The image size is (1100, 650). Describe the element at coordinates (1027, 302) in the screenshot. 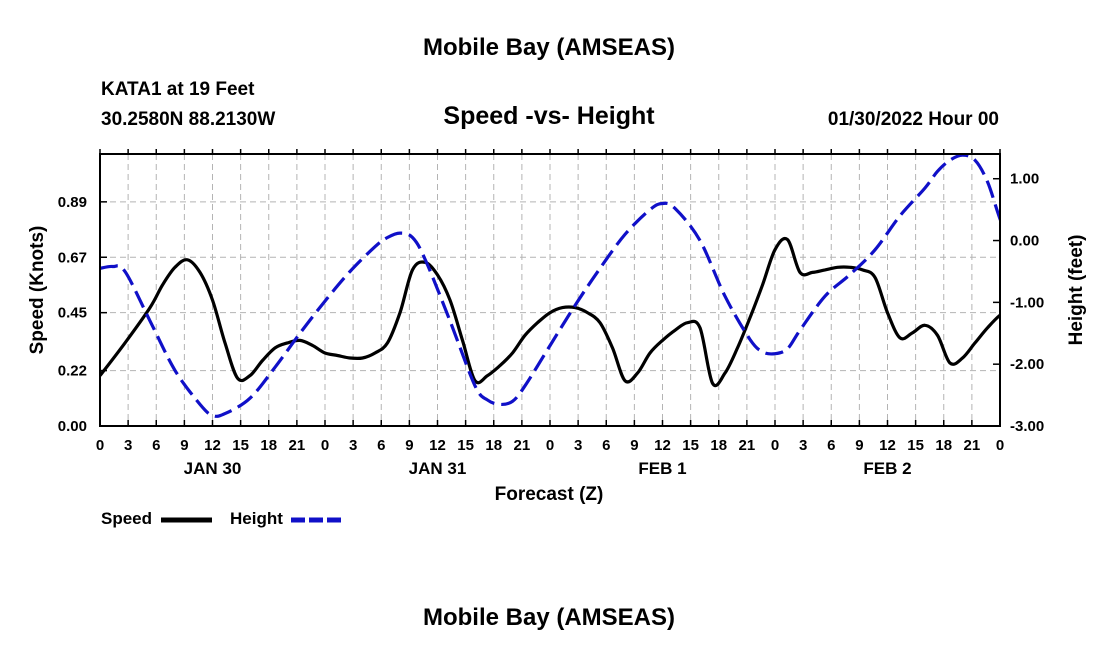

I see `y-right-tick-label: -1.00` at that location.